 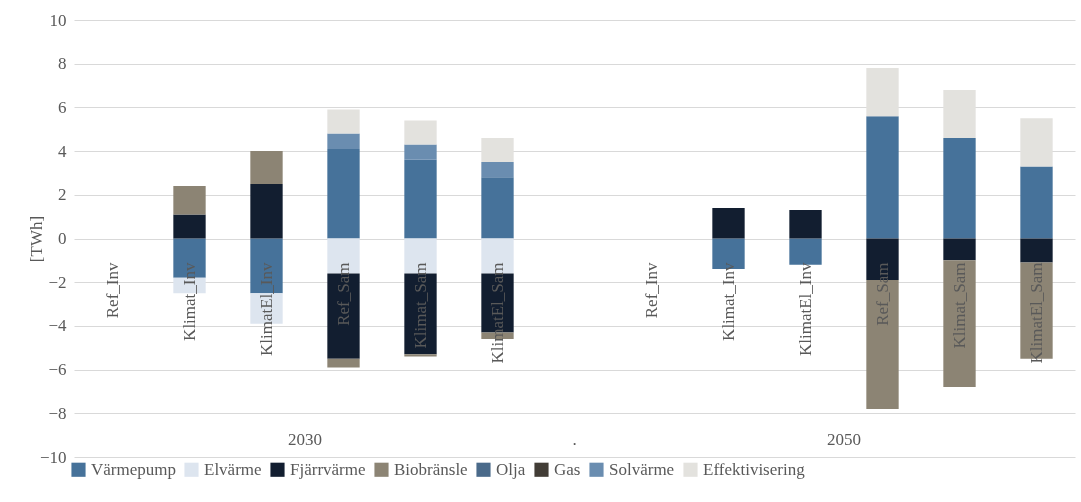 What do you see at coordinates (57, 413) in the screenshot?
I see `y-tick-label: −8` at bounding box center [57, 413].